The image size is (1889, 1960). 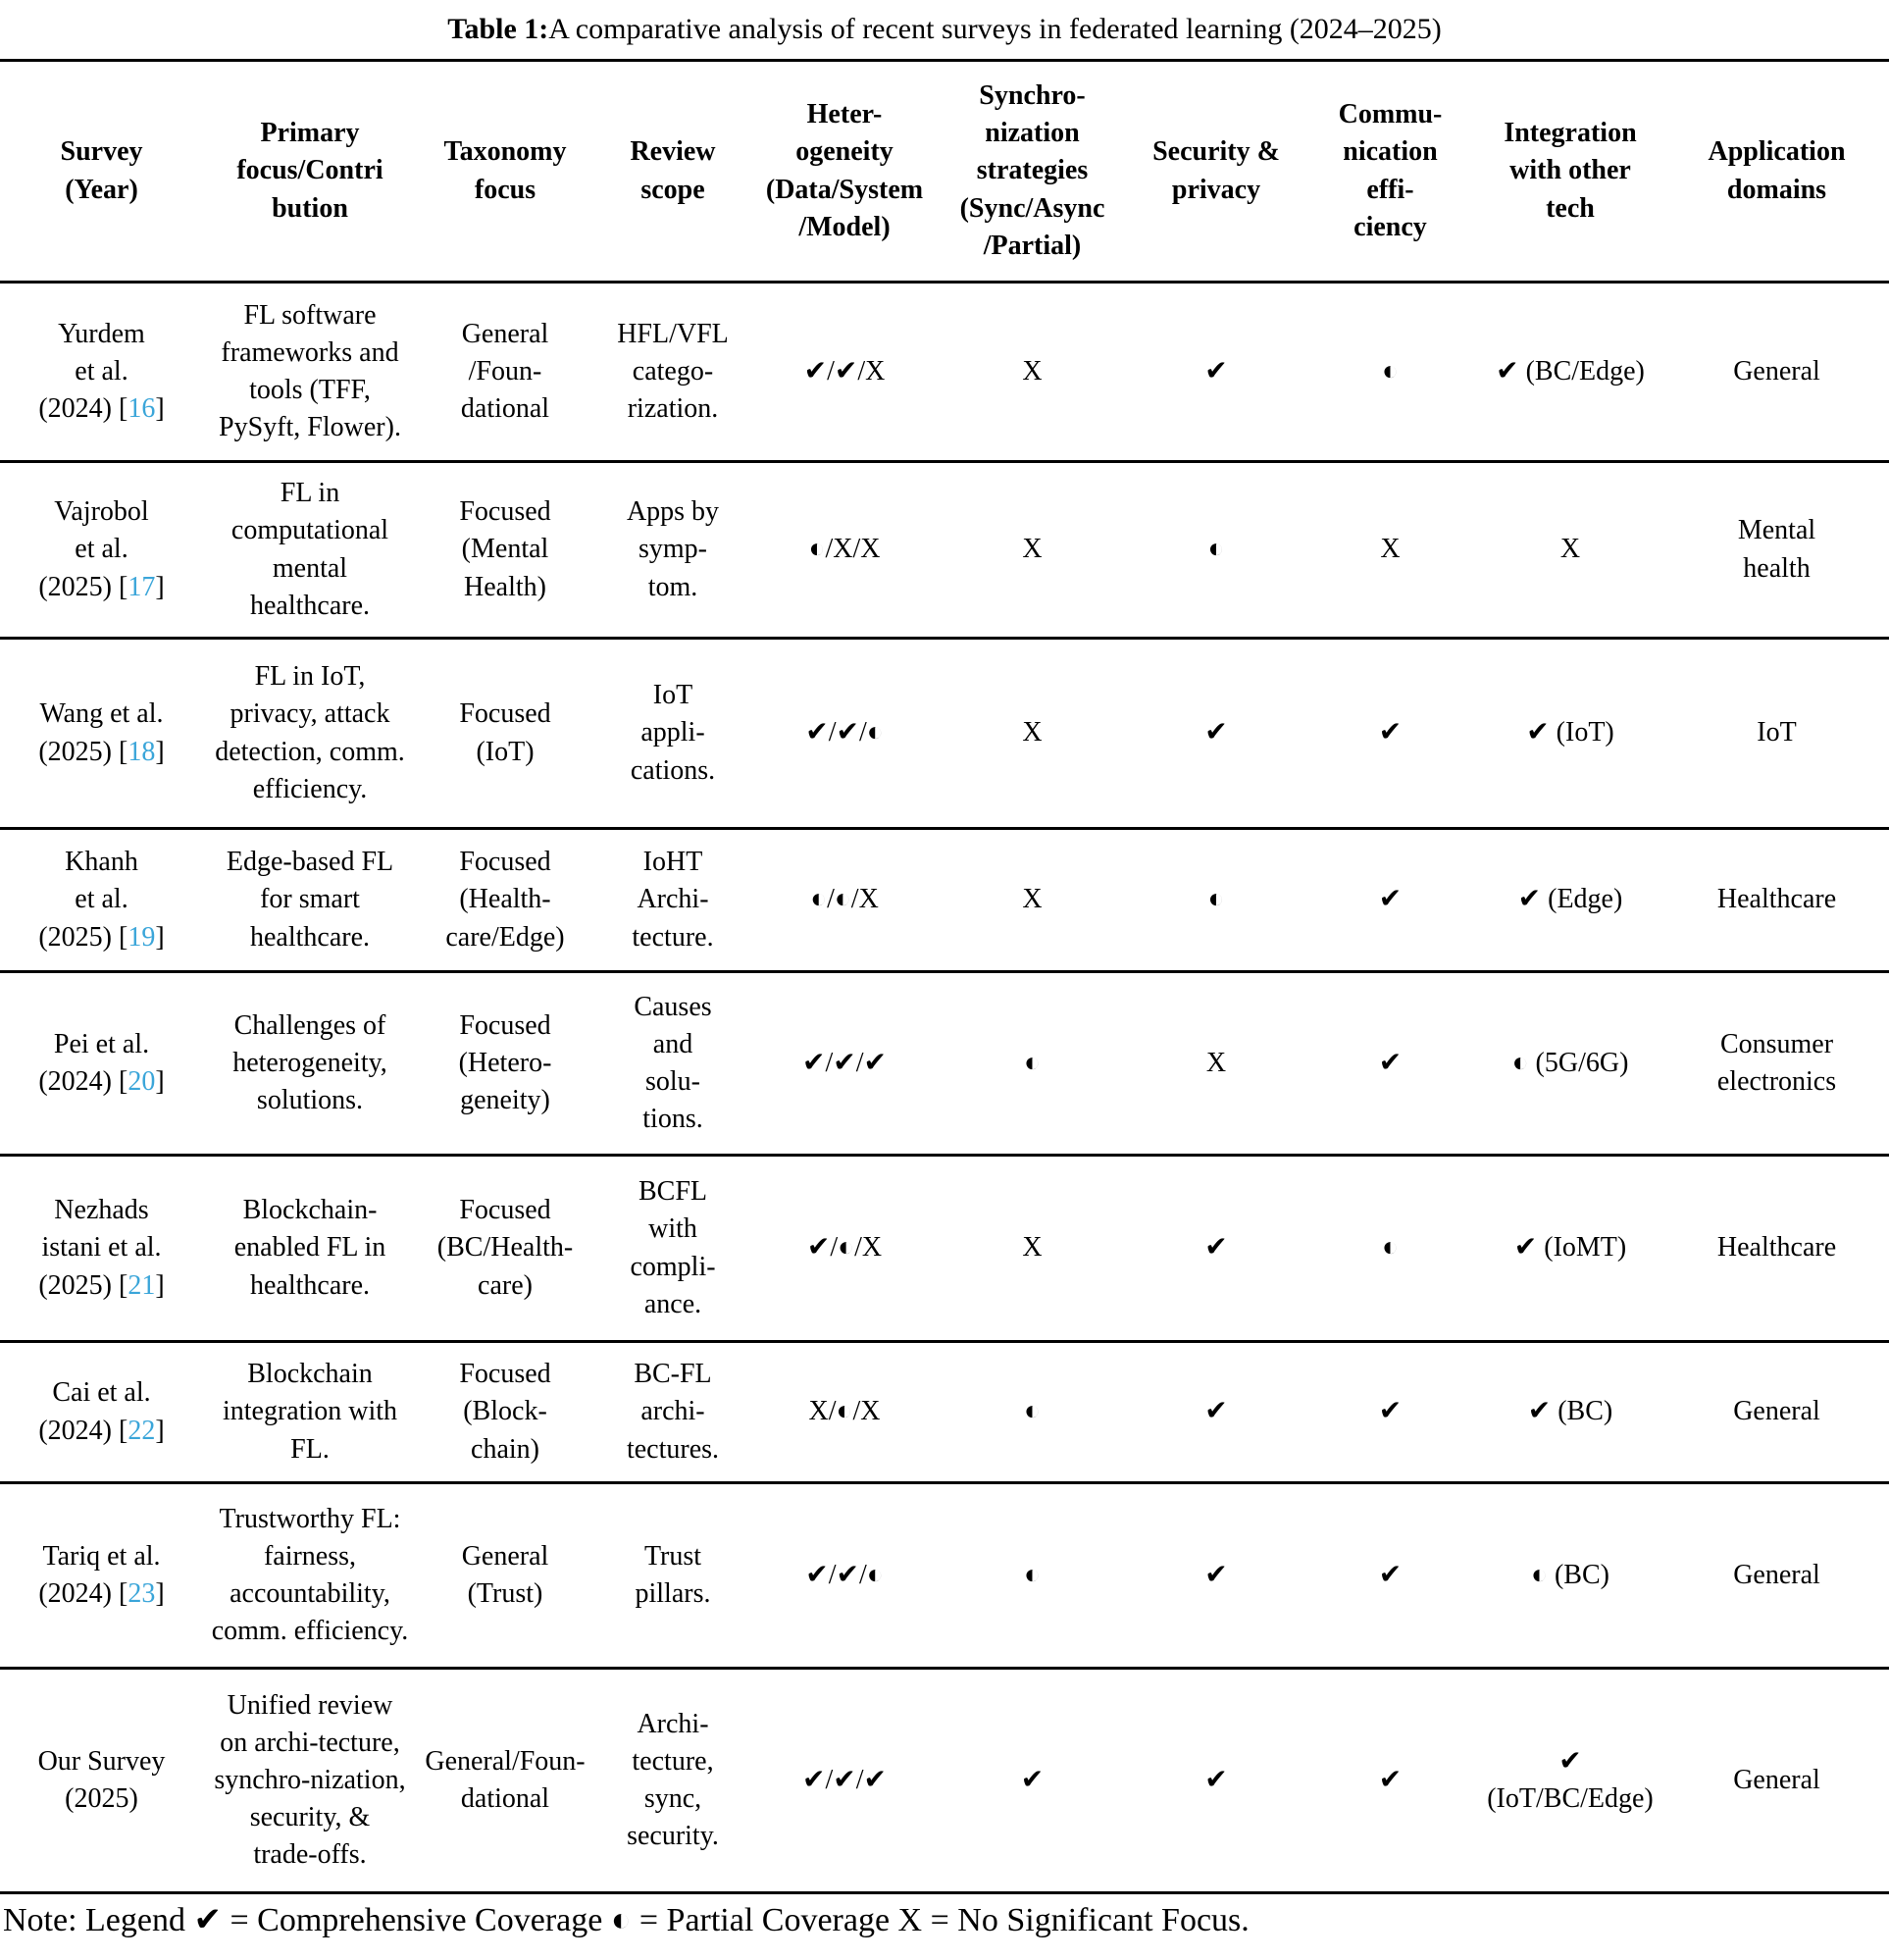 What do you see at coordinates (673, 1780) in the screenshot?
I see `review-scope-cell: Archi- tecture, sync, security.` at bounding box center [673, 1780].